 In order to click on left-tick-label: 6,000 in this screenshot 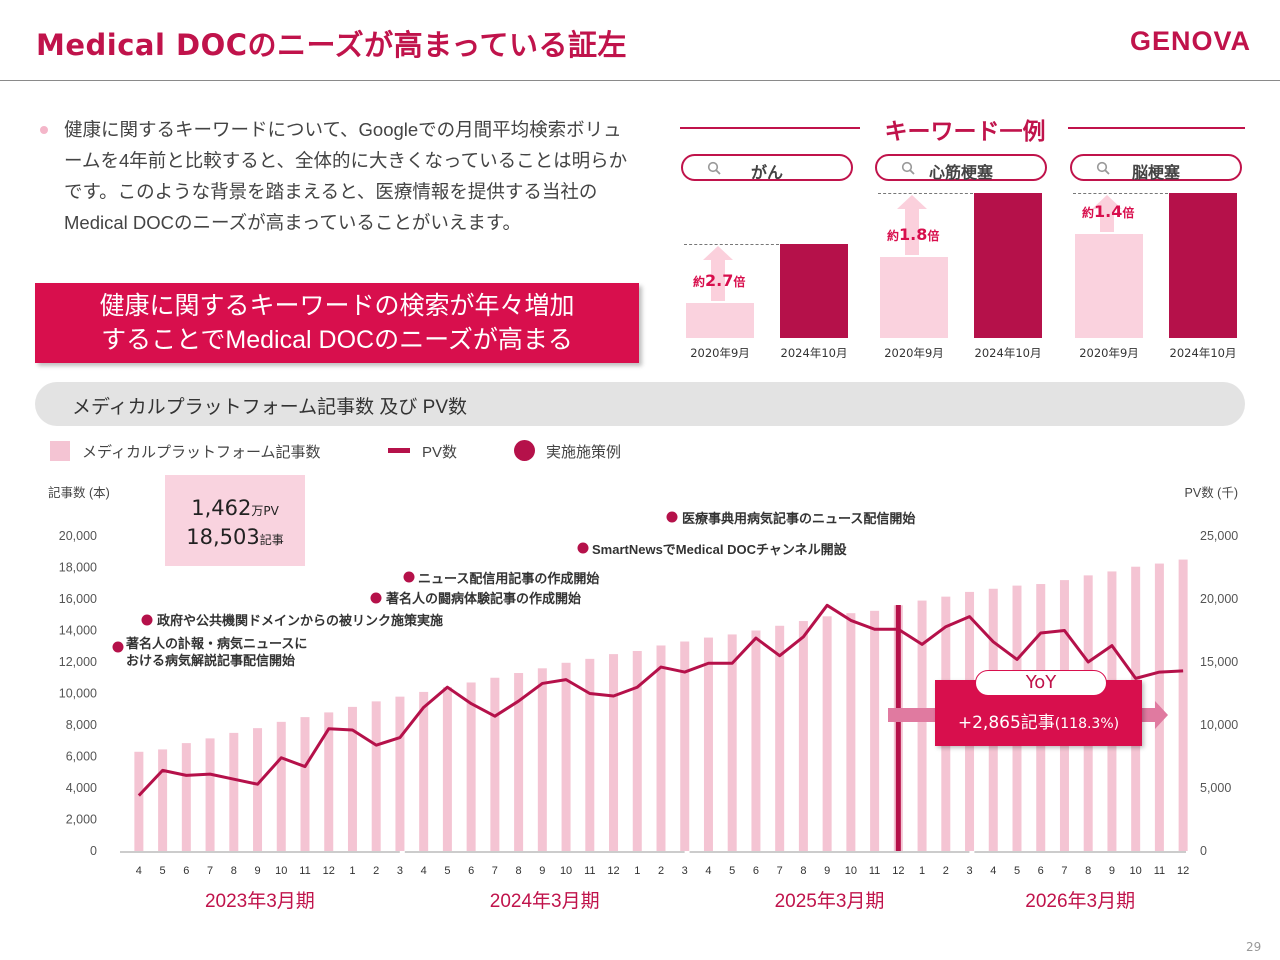, I will do `click(81, 757)`.